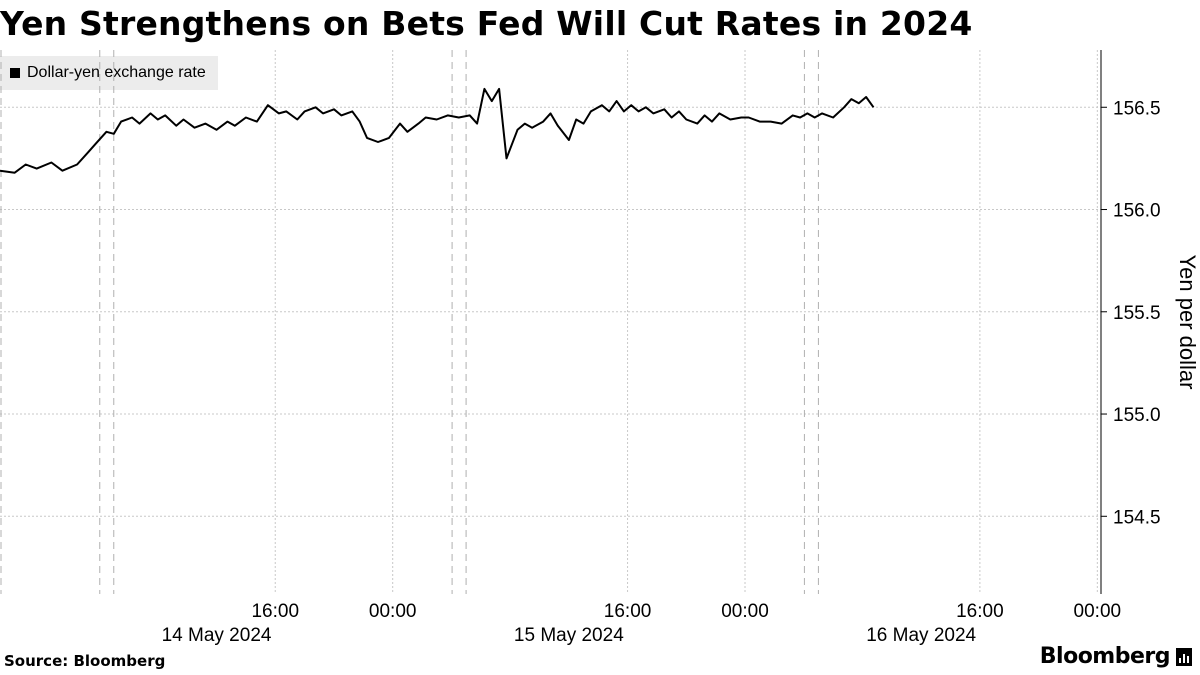 This screenshot has width=1200, height=675. I want to click on y-tick-label: 156.5, so click(1137, 108).